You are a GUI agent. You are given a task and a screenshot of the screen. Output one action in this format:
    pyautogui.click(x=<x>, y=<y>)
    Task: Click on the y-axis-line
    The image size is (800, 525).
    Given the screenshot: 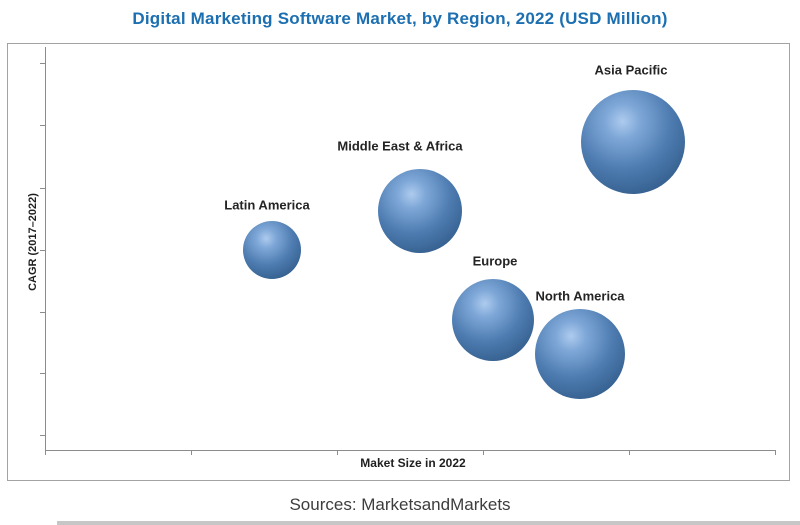 What is the action you would take?
    pyautogui.click(x=45, y=248)
    